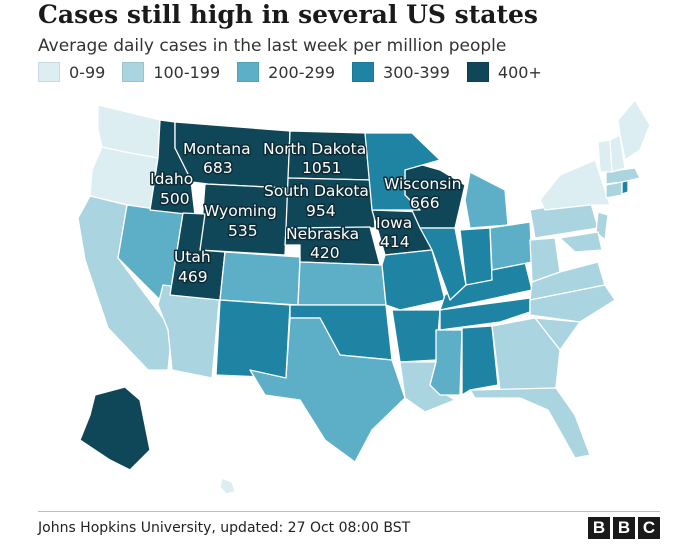 This screenshot has width=680, height=550. Describe the element at coordinates (349, 511) in the screenshot. I see `footer-divider` at that location.